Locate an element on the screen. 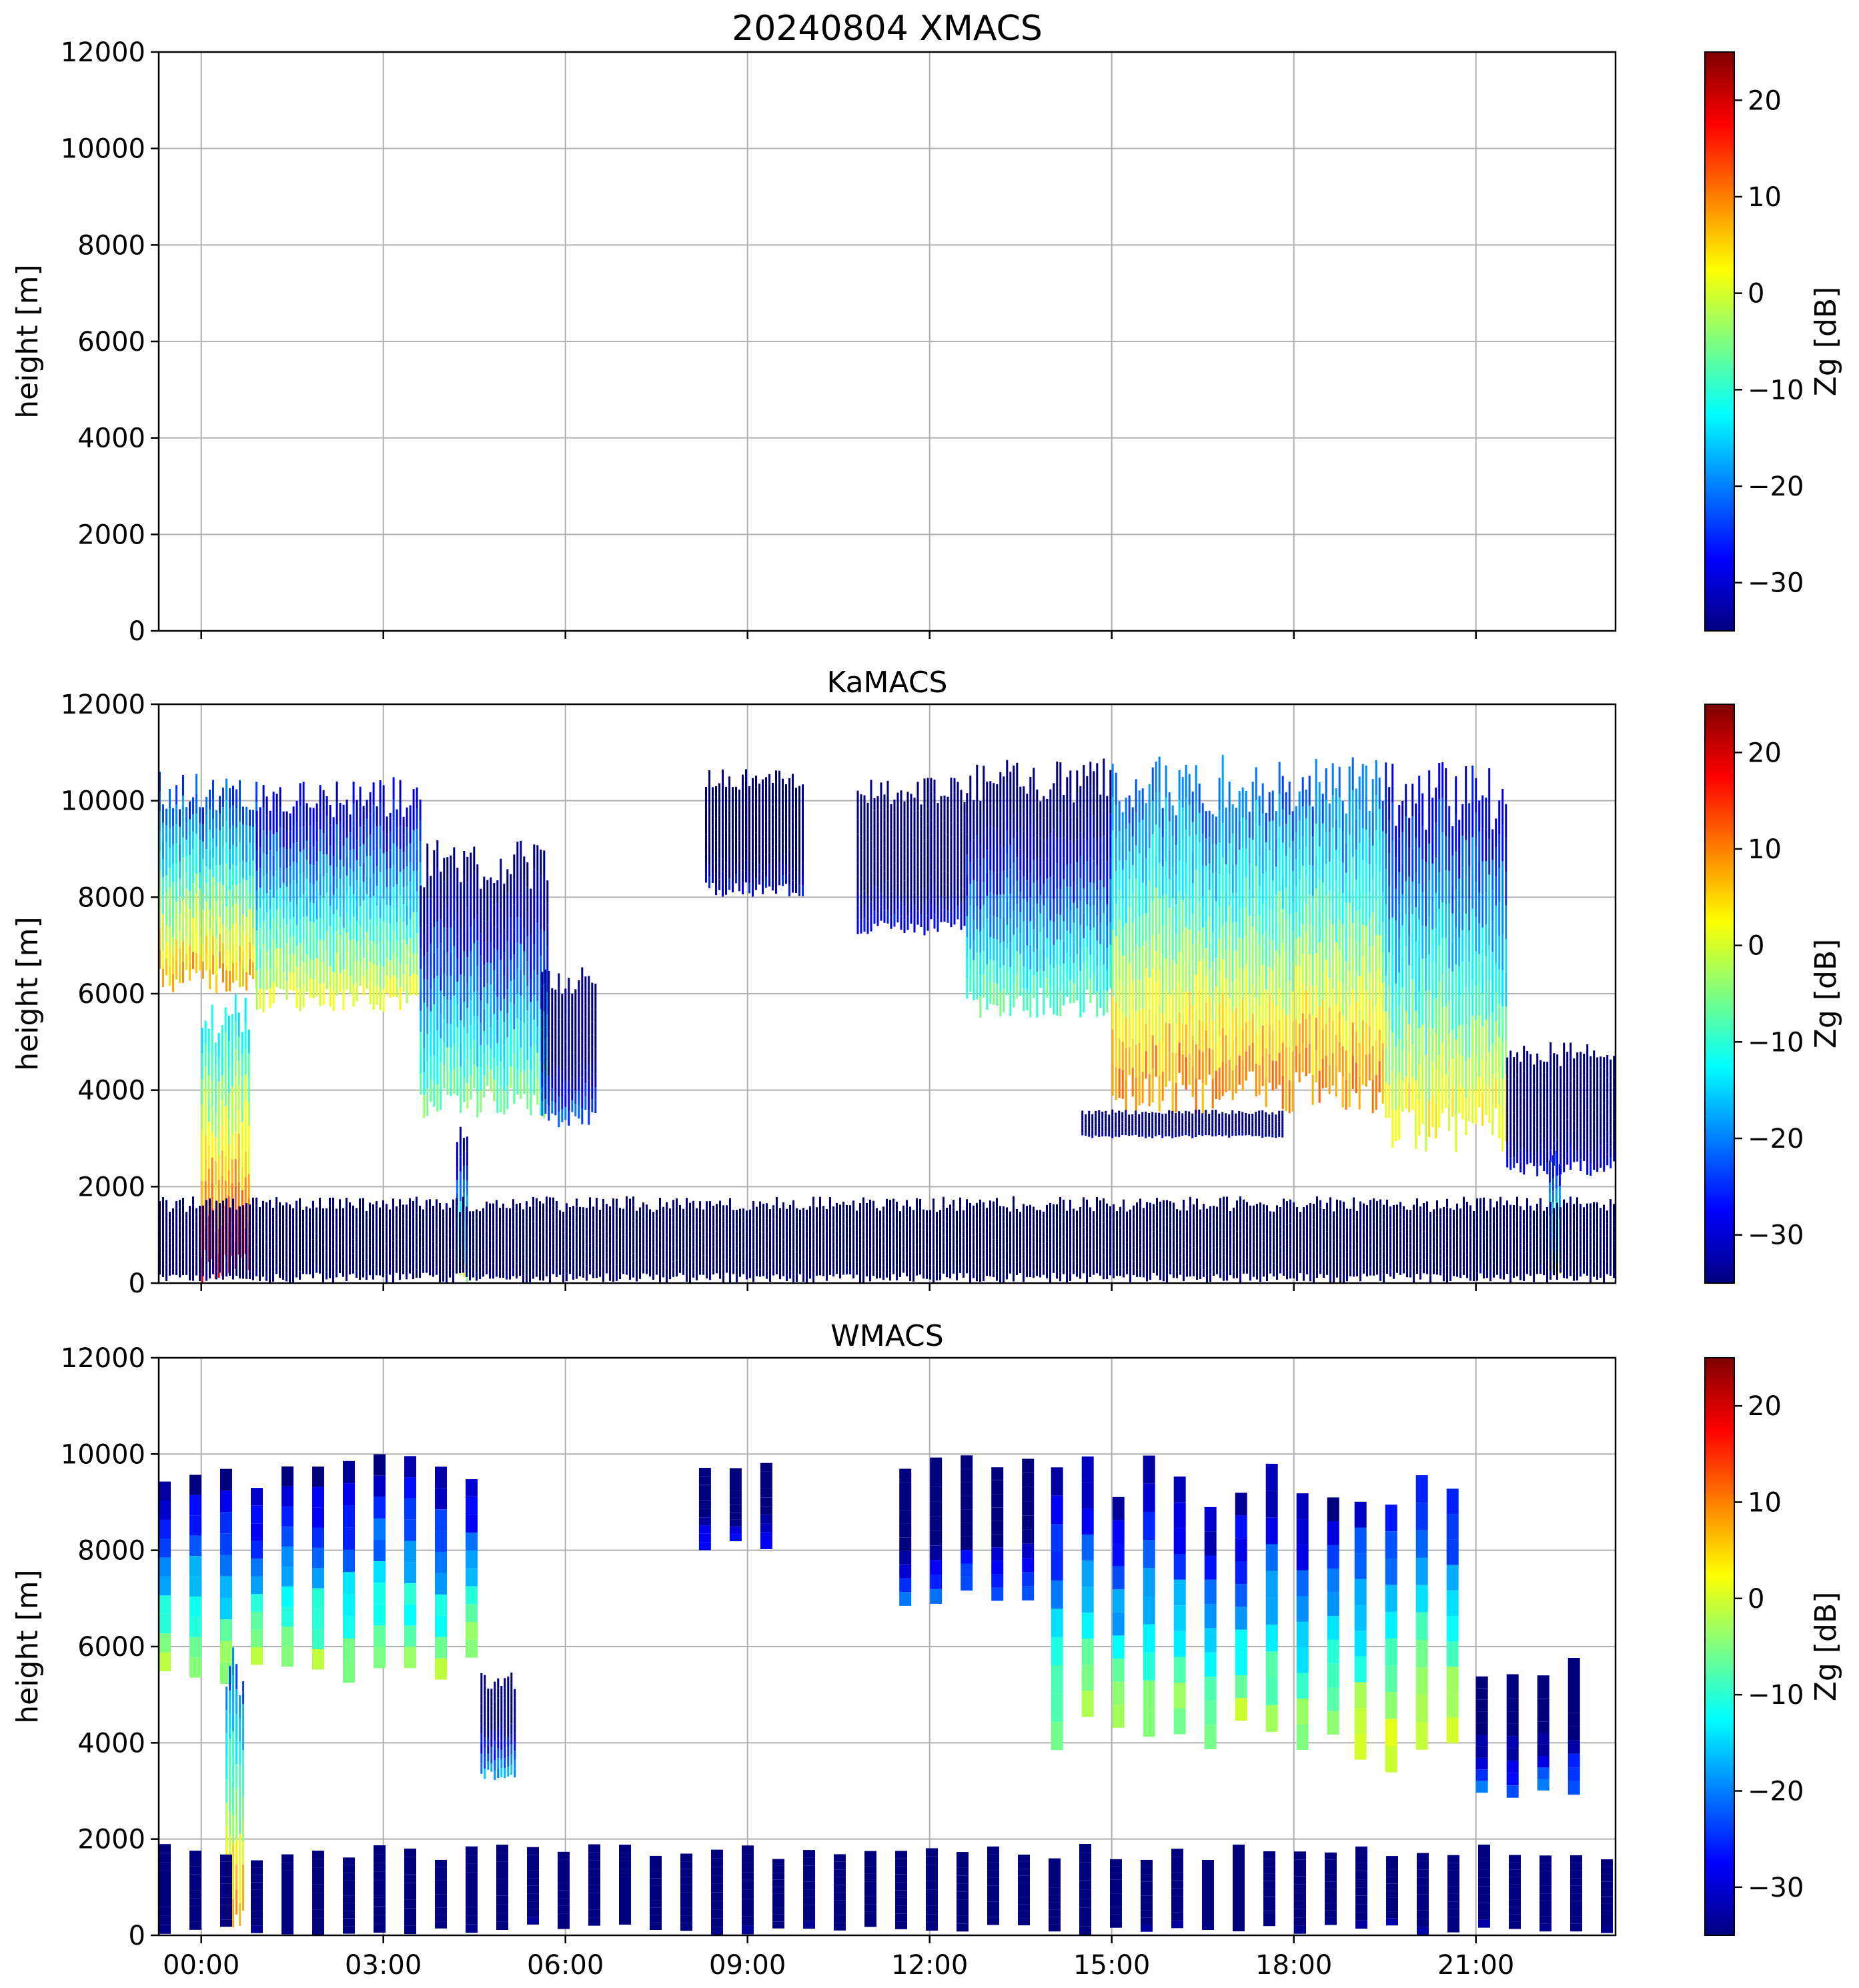  y-axis-label: height [m] is located at coordinates (28, 341).